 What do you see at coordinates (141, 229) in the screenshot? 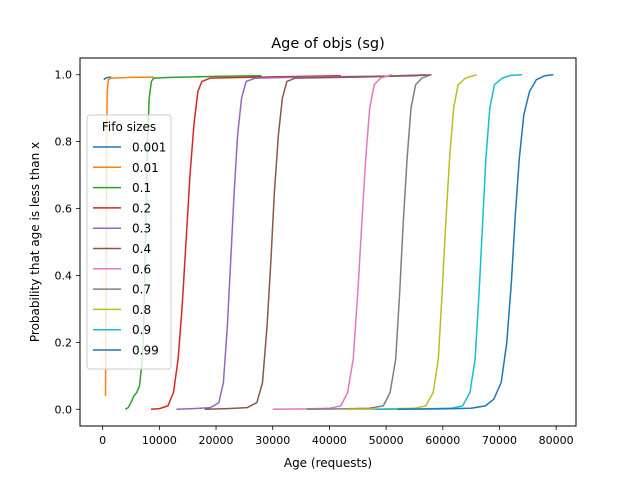
I see `legend-label-0.3: 0.3` at bounding box center [141, 229].